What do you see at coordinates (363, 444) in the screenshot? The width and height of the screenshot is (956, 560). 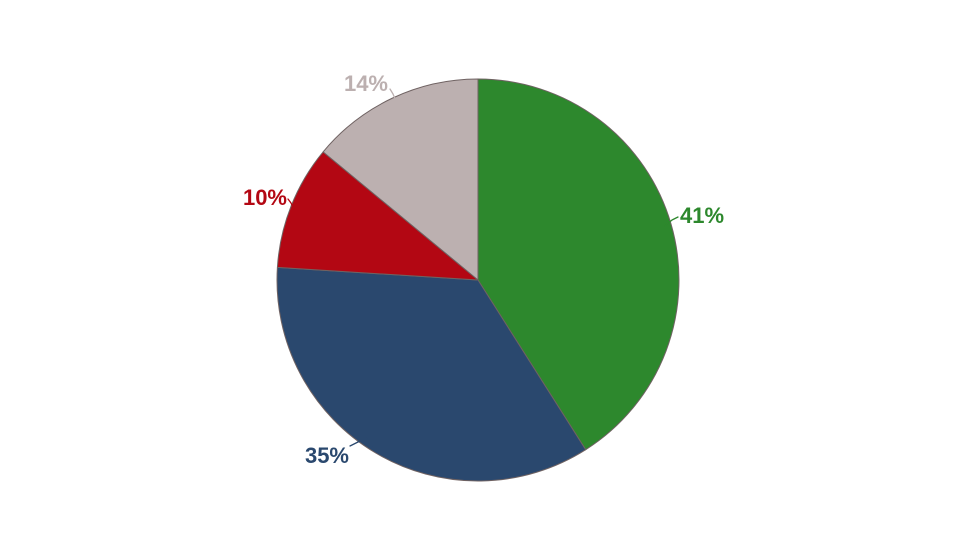 I see `leader-line-blue-slice` at bounding box center [363, 444].